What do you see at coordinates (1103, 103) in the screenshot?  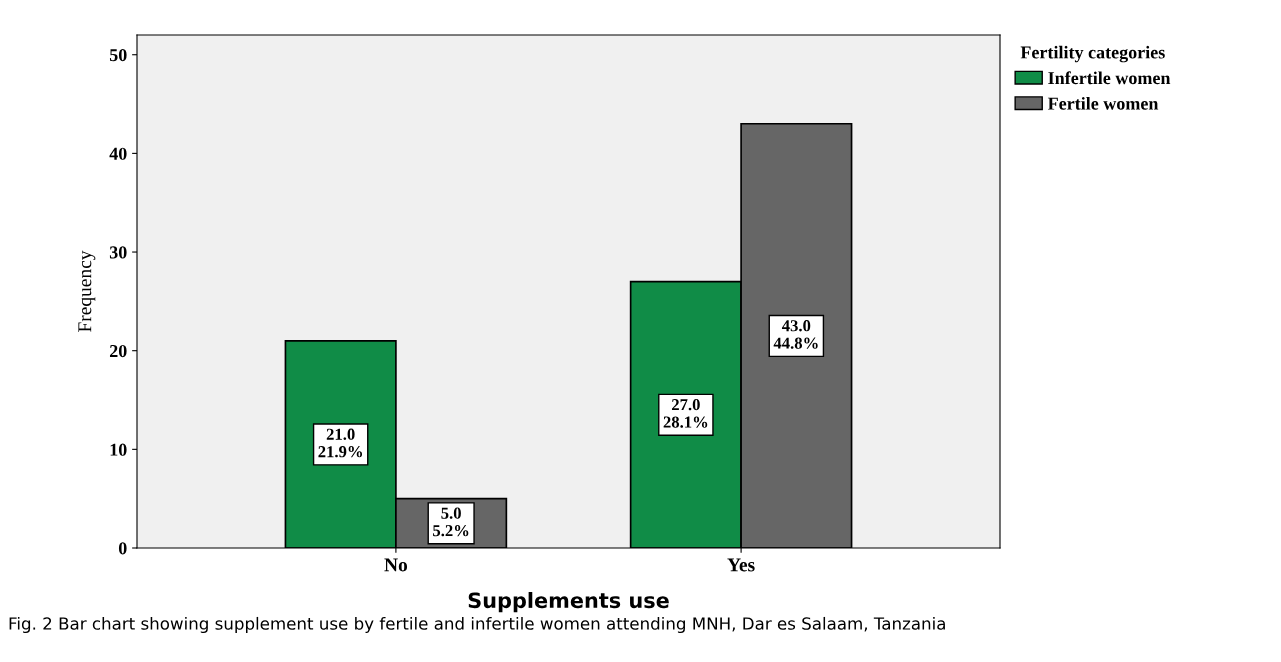 I see `legend-label: Fertile women` at bounding box center [1103, 103].